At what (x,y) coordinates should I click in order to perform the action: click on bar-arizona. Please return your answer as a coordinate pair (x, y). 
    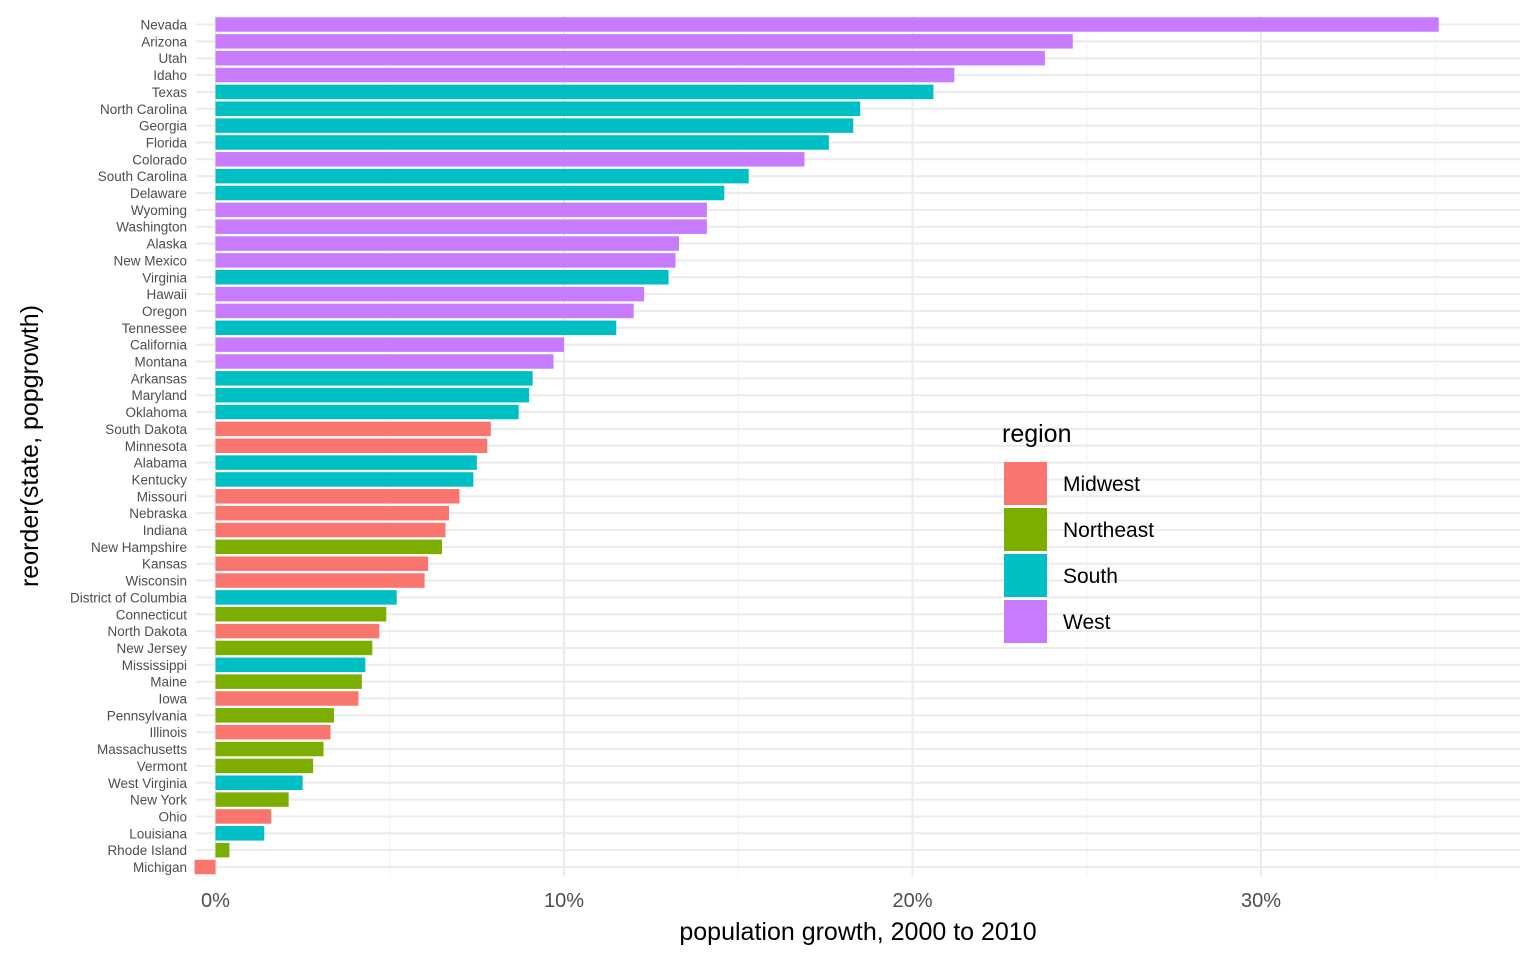
    Looking at the image, I should click on (644, 41).